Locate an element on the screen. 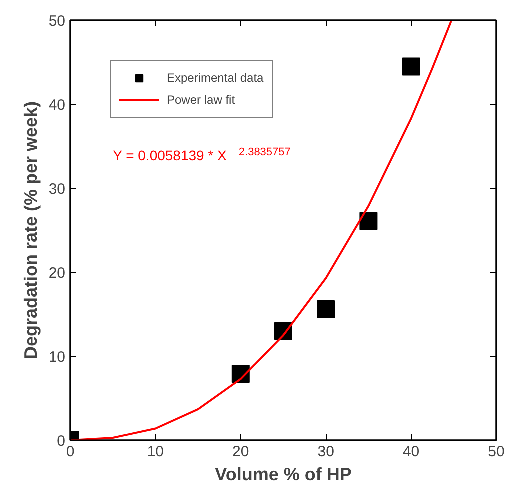  x-axis-title: Volume % of HP is located at coordinates (283, 474).